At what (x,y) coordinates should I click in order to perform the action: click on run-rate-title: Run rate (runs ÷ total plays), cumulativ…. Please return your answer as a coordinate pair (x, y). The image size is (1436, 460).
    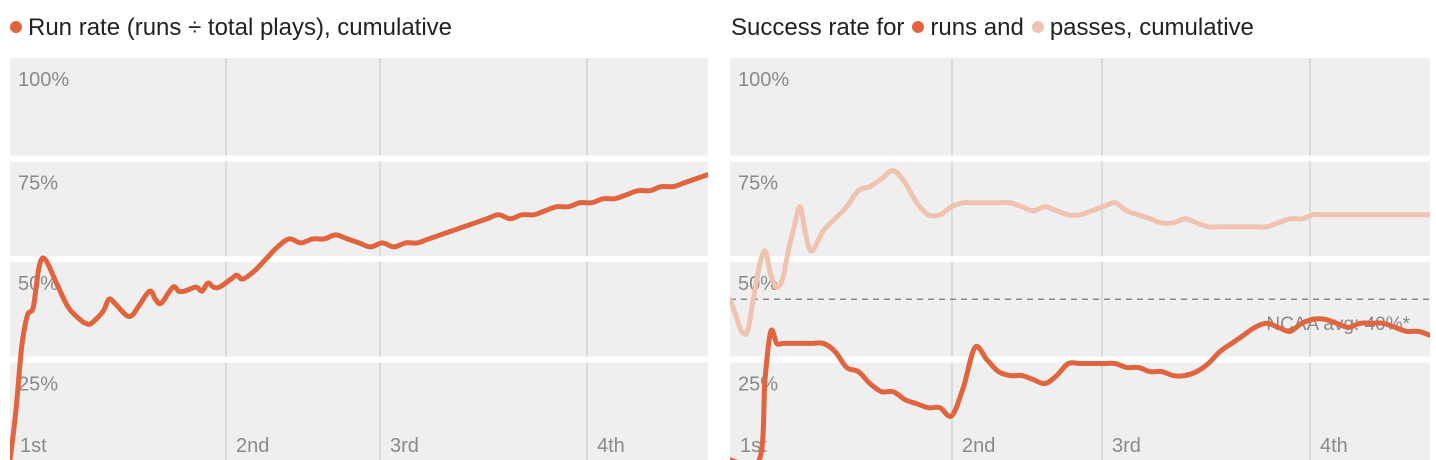
    Looking at the image, I should click on (231, 28).